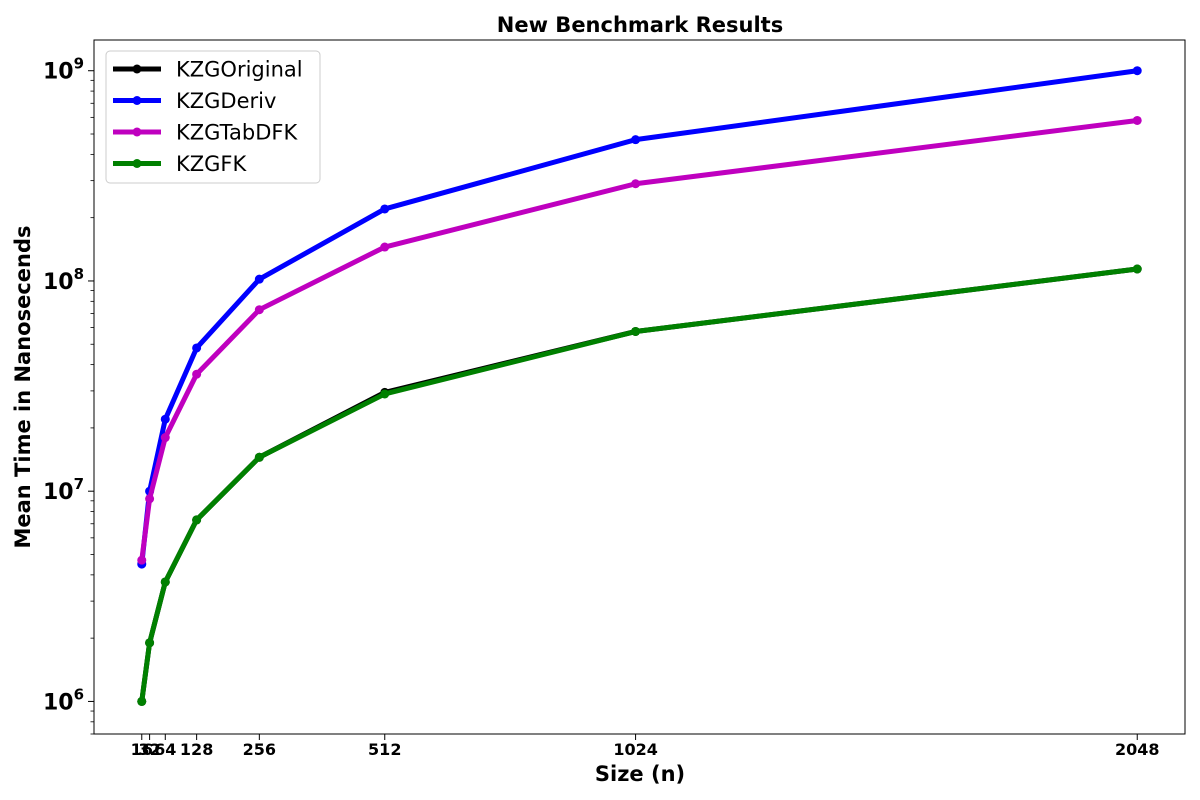 The image size is (1200, 800). I want to click on legend-label: KZGOriginal, so click(239, 70).